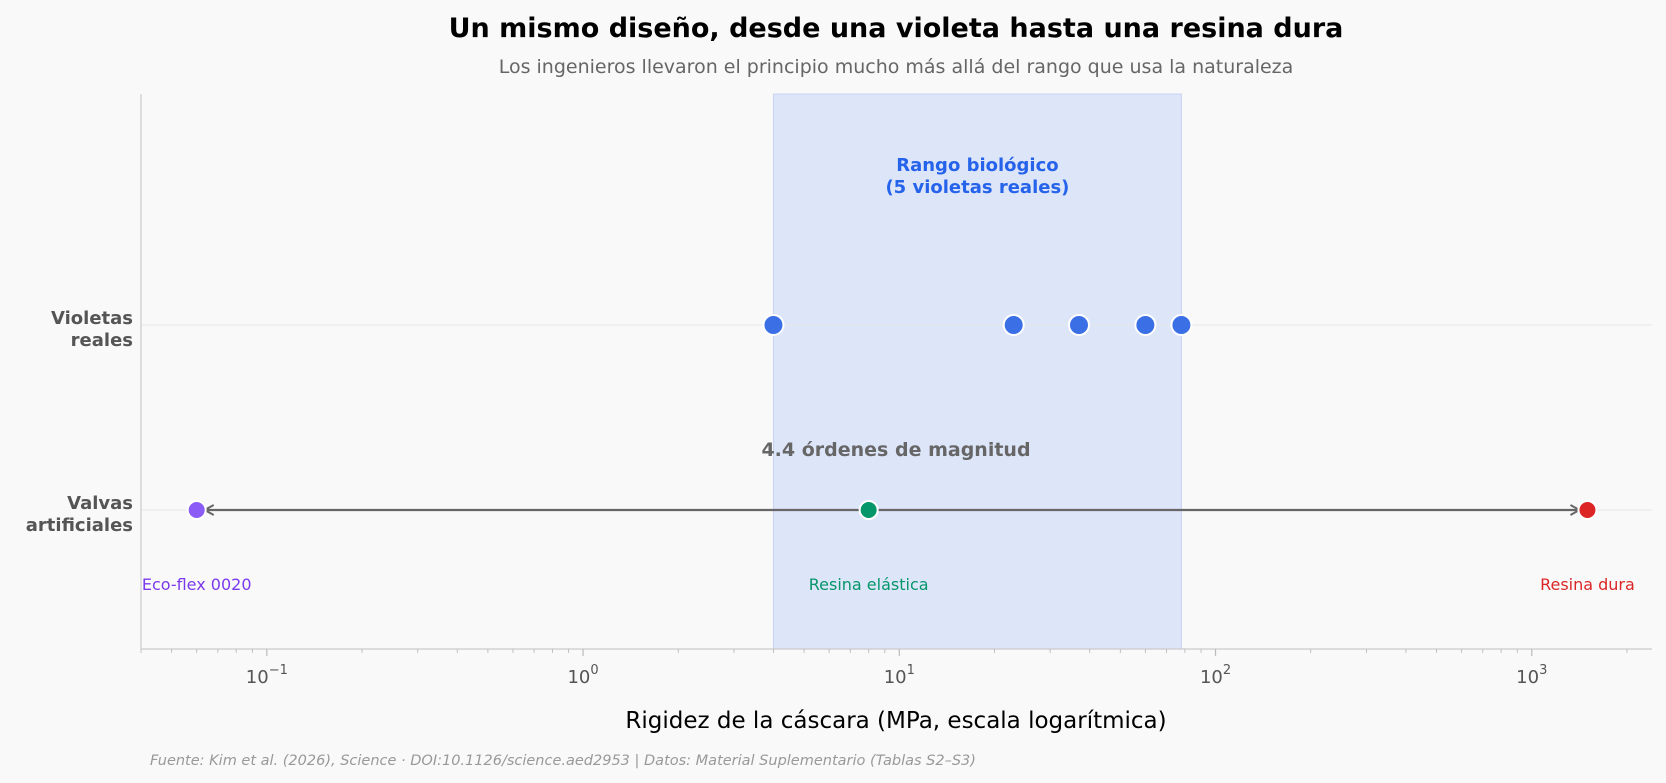  Describe the element at coordinates (267, 675) in the screenshot. I see `x-tick-label: 10⁻¹` at that location.